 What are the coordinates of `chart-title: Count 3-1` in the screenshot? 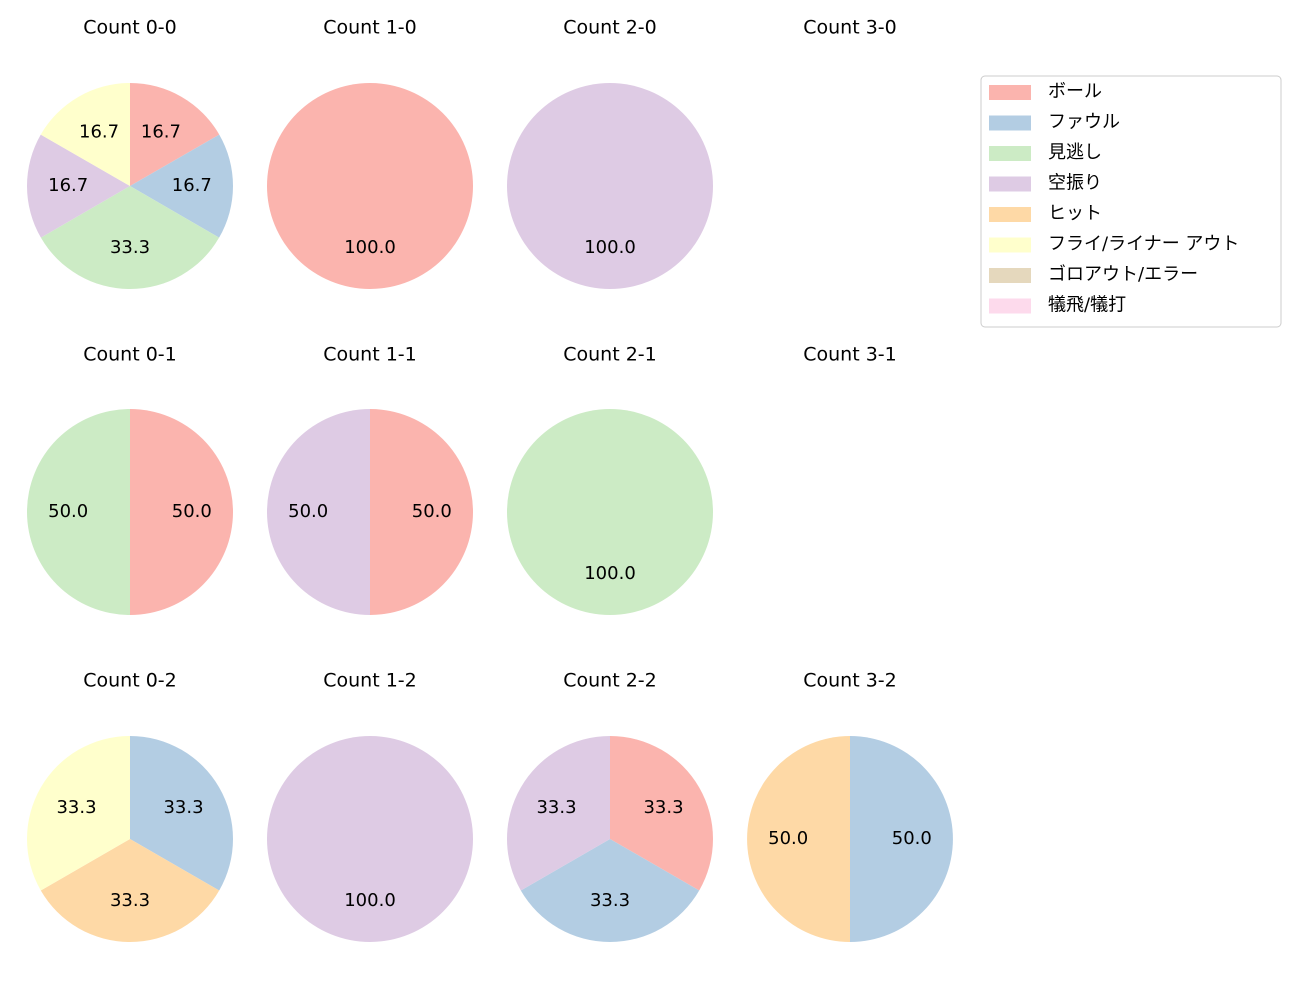 It's located at (850, 355).